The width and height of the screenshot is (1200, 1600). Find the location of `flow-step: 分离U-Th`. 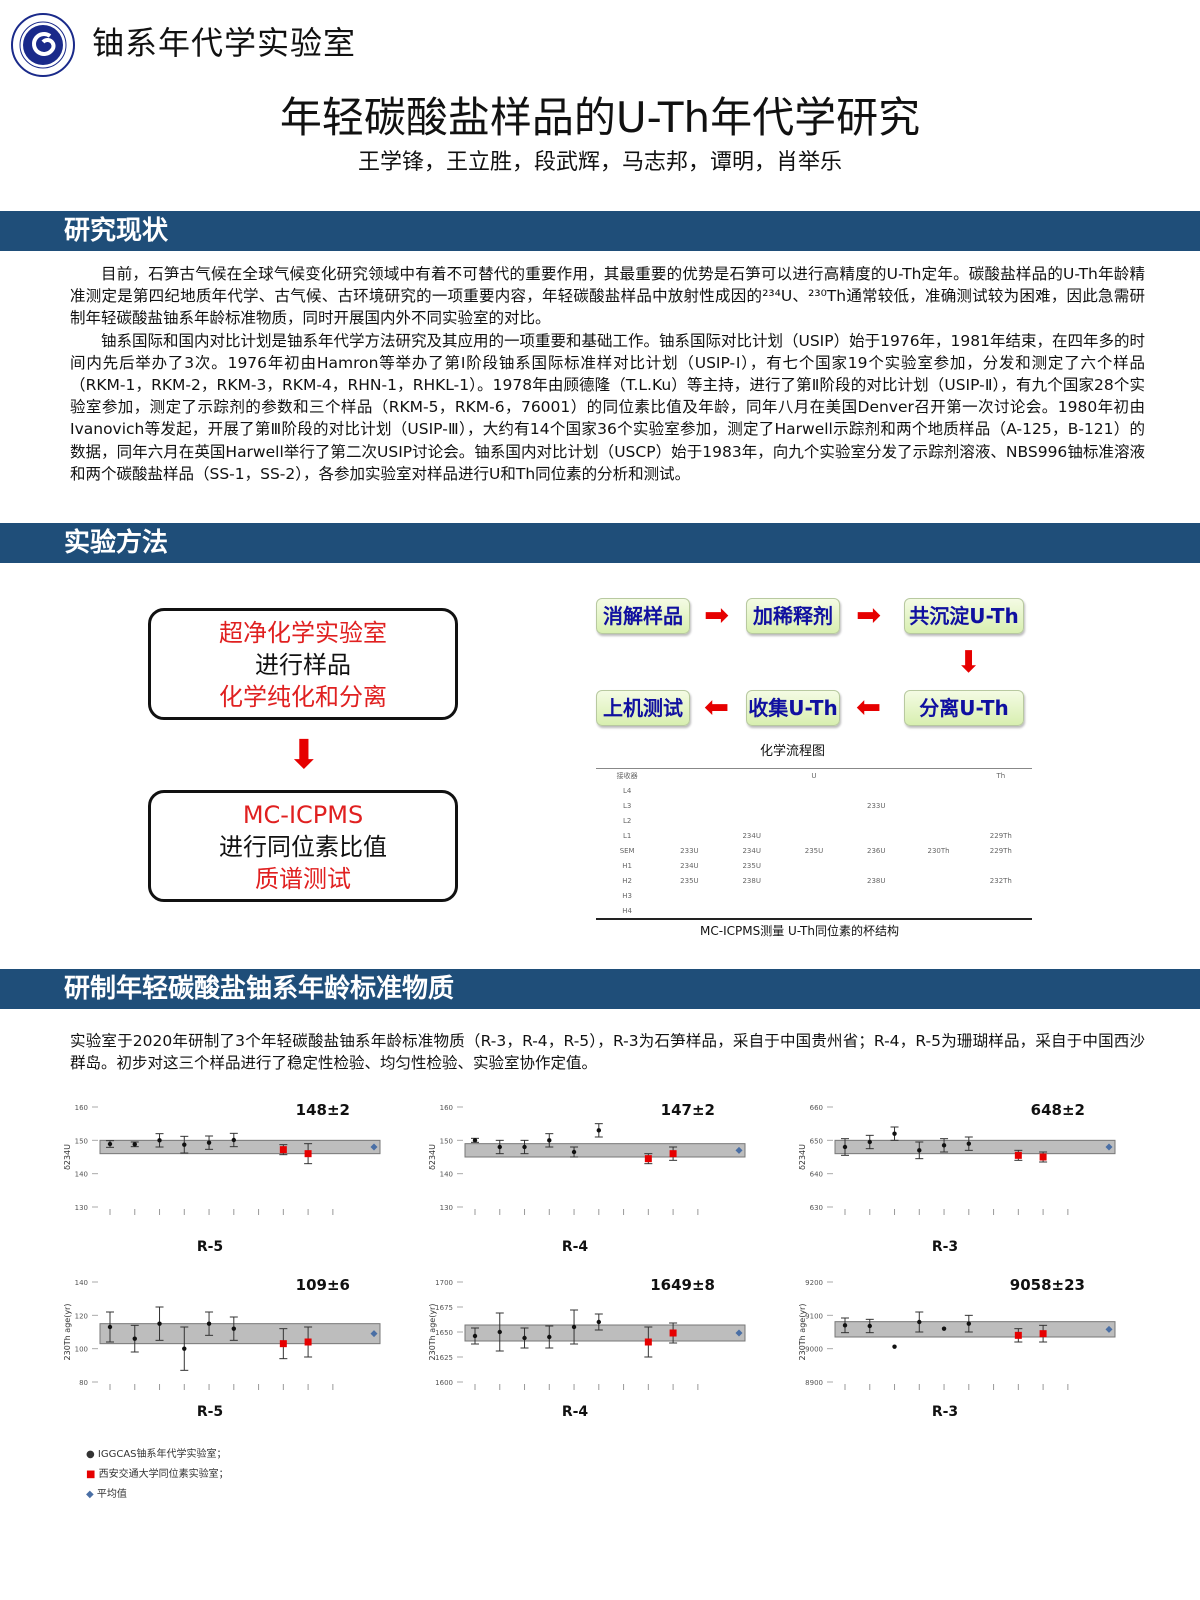

flow-step: 分离U-Th is located at coordinates (964, 708).